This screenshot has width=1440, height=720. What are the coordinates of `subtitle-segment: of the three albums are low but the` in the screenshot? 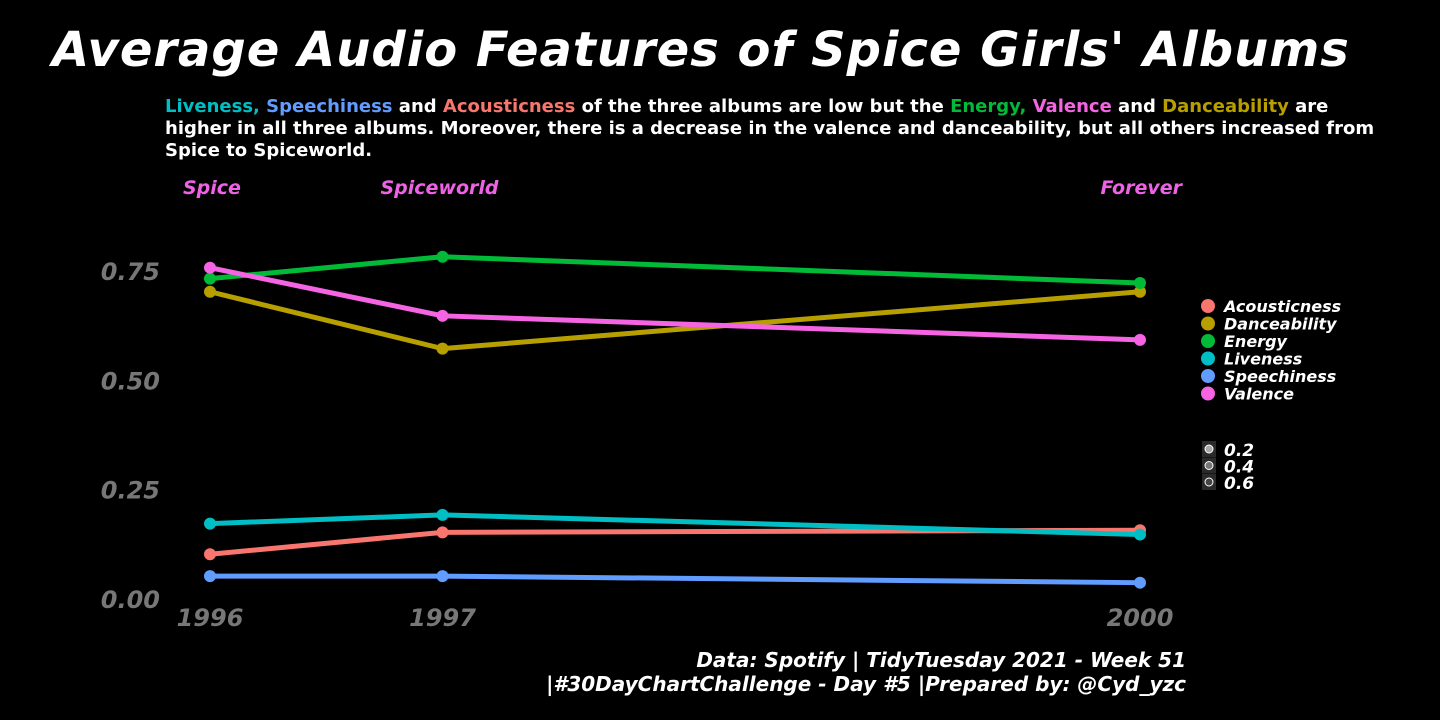 It's located at (763, 106).